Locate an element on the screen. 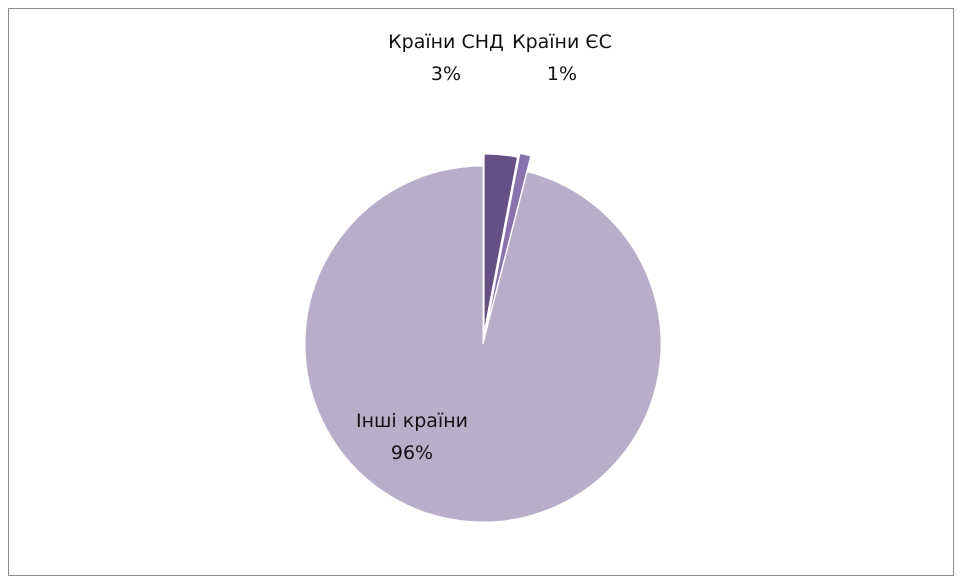 The image size is (960, 581). label-eu-countries-name: Країни ЄС is located at coordinates (562, 42).